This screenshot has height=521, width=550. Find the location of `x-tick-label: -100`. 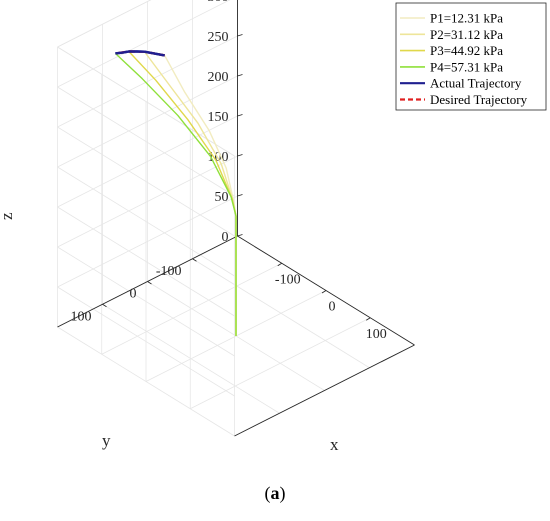

x-tick-label: -100 is located at coordinates (288, 279).